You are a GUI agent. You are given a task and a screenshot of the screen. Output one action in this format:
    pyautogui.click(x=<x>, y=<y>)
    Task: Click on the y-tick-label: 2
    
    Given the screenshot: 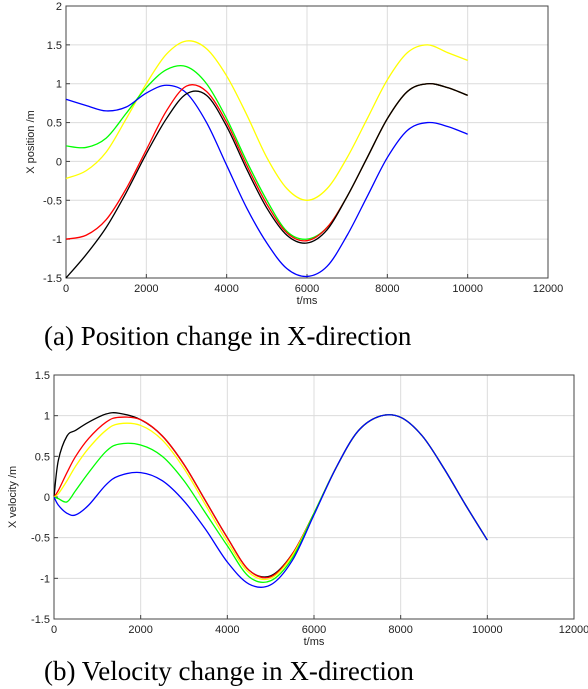 What is the action you would take?
    pyautogui.click(x=59, y=7)
    